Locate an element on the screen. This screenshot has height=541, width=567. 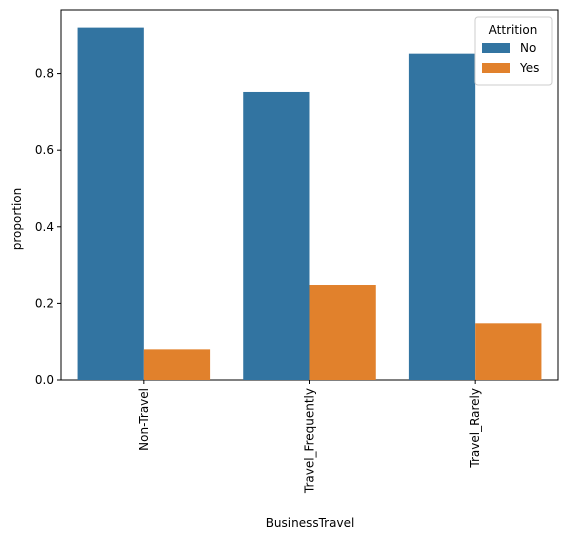
bar-no-travel_rarely is located at coordinates (442, 216).